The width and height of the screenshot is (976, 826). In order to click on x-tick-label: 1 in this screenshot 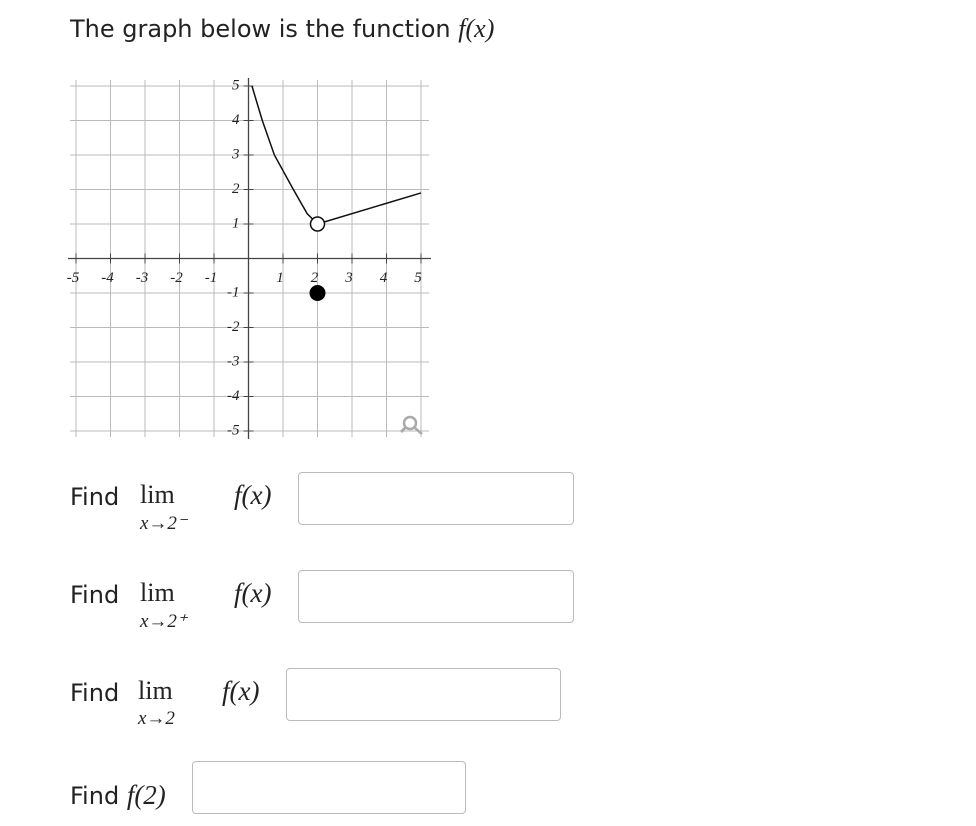, I will do `click(280, 278)`.